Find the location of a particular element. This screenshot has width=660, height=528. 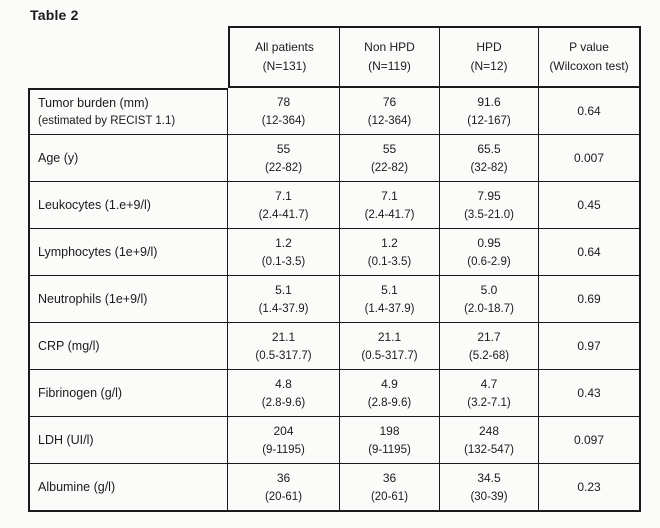

header-test-name: (Wilcoxon test) is located at coordinates (589, 66).